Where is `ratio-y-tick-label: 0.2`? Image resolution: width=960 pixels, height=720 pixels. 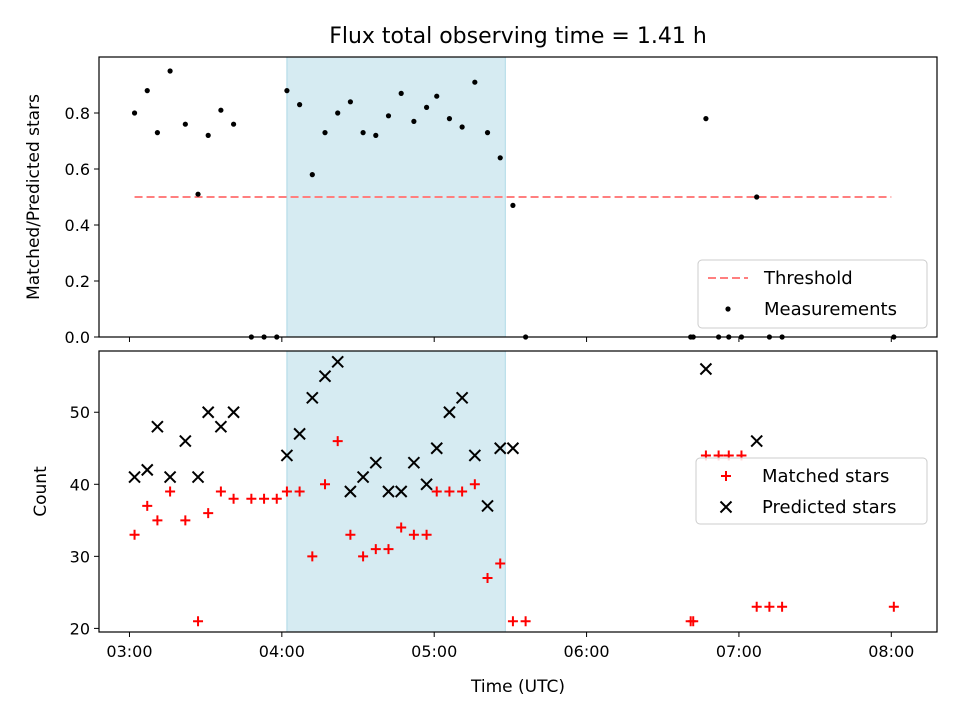 ratio-y-tick-label: 0.2 is located at coordinates (77, 281).